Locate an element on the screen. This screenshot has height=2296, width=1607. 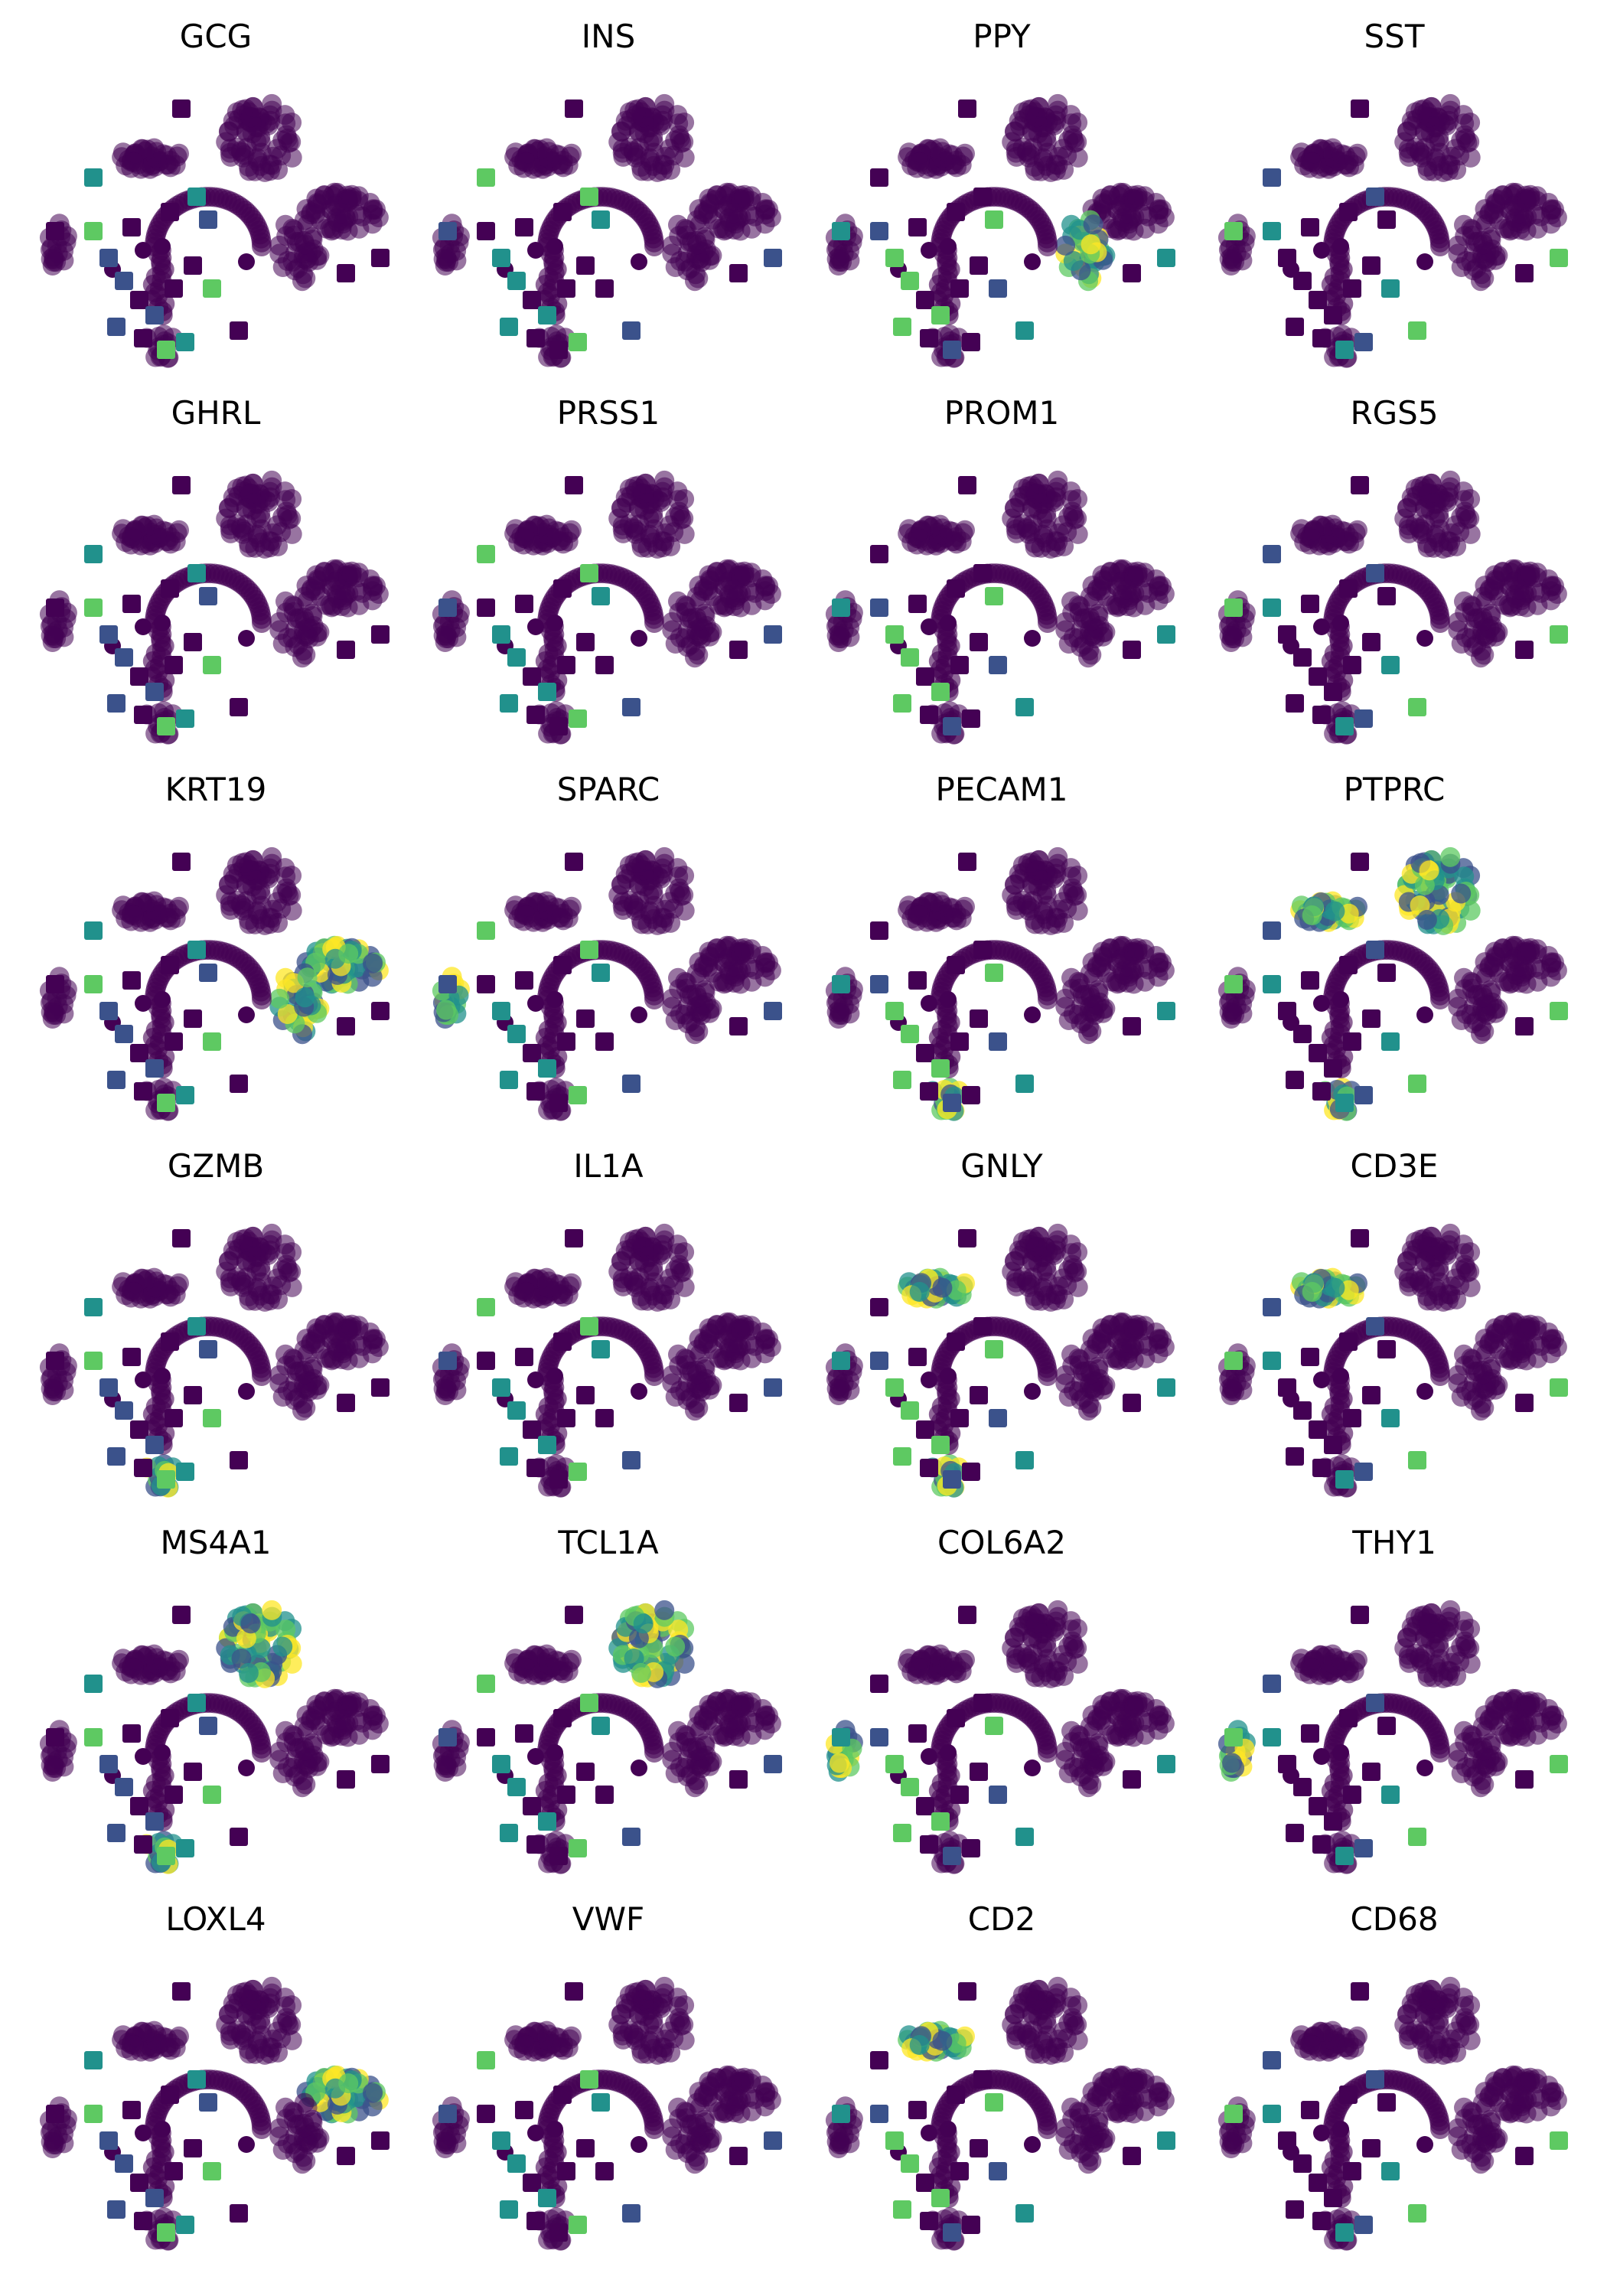
panel-title: PECAM1 is located at coordinates (1002, 789).